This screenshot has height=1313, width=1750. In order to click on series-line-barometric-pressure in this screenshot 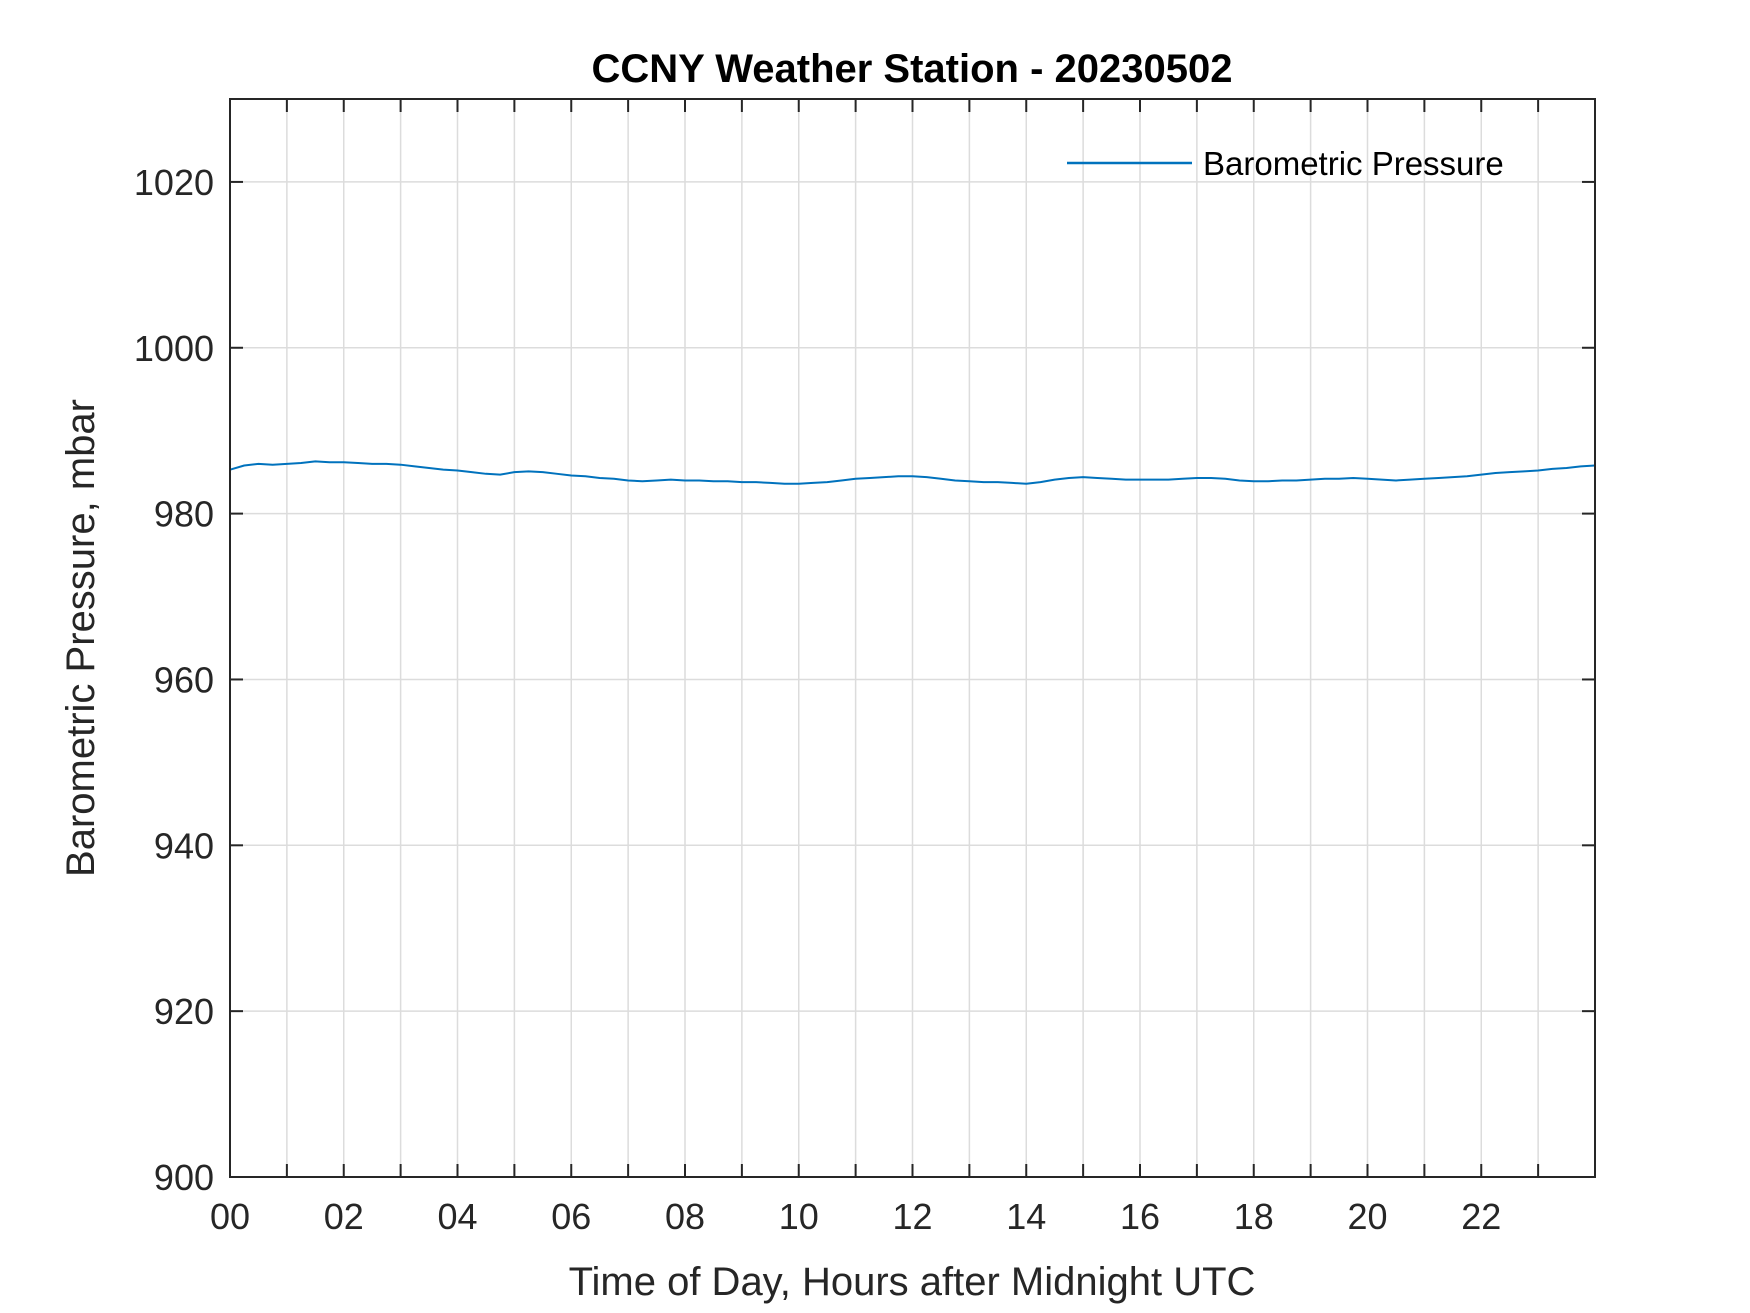, I will do `click(912, 472)`.